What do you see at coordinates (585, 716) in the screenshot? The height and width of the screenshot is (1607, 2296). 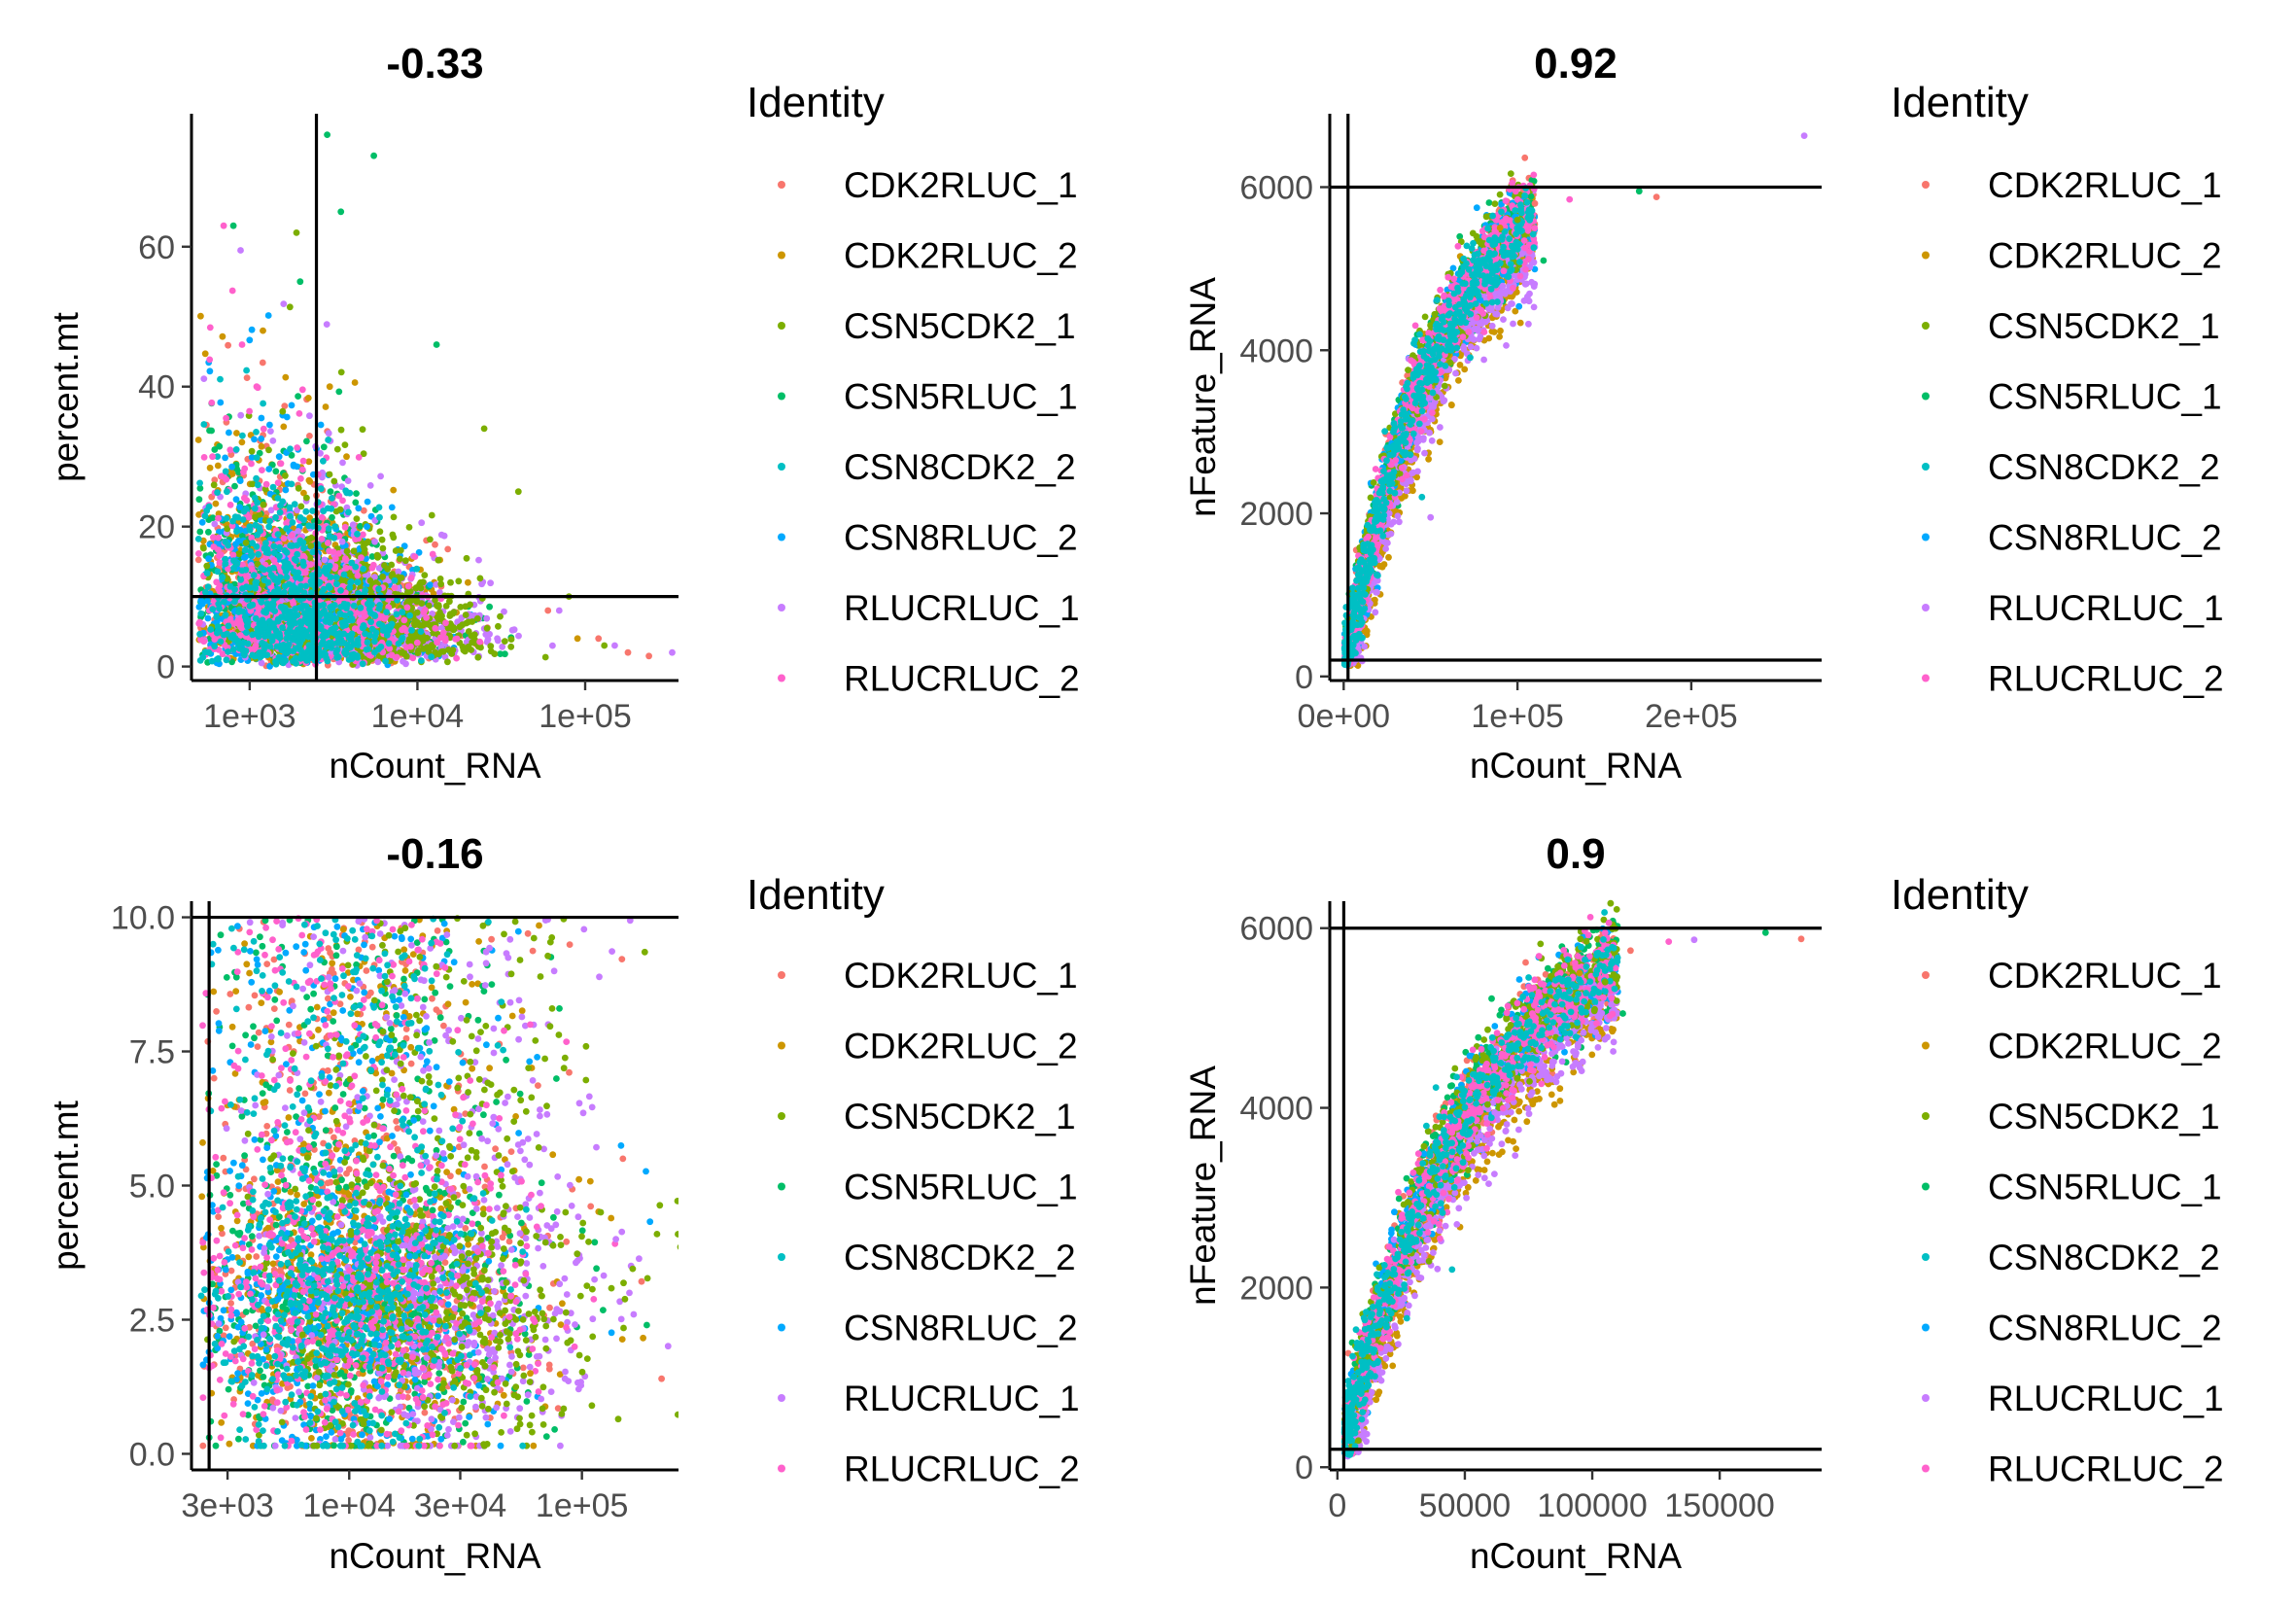 I see `x-tick-label: 1e+05` at bounding box center [585, 716].